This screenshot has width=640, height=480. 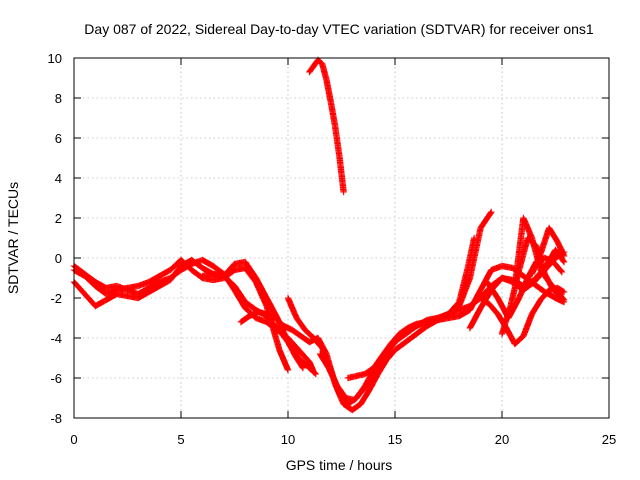 What do you see at coordinates (58, 258) in the screenshot?
I see `y-tick-label: 0` at bounding box center [58, 258].